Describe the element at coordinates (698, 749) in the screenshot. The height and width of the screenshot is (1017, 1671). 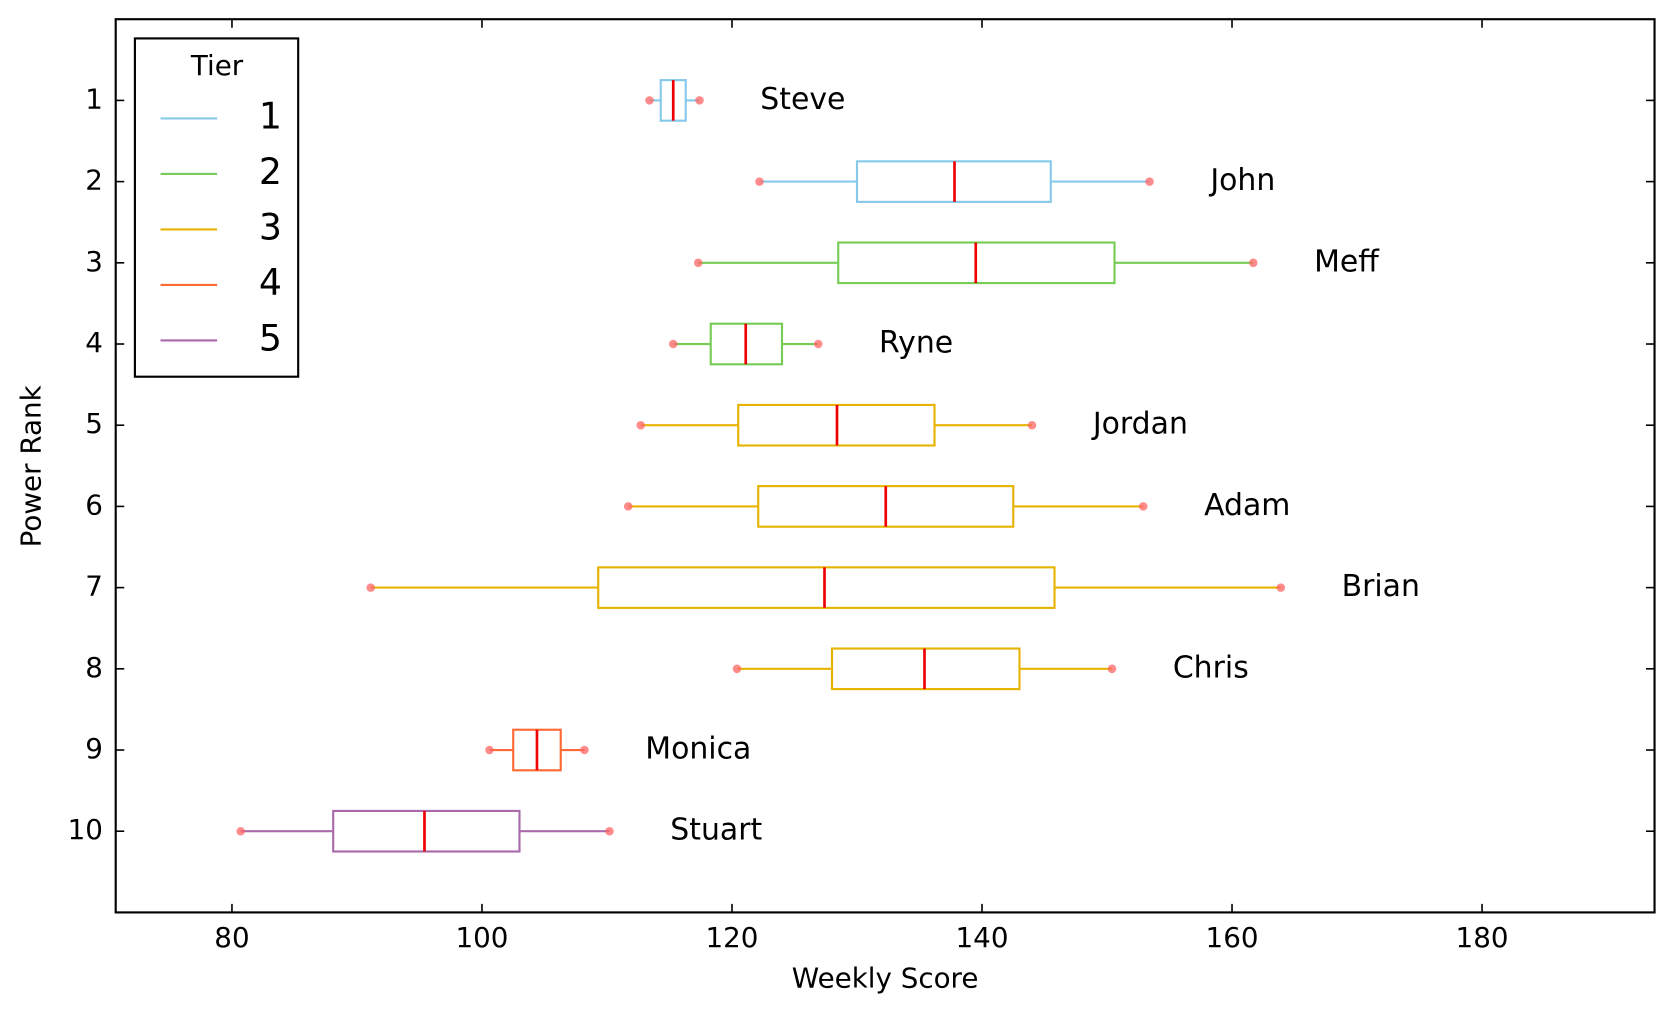
I see `box-label: Monica` at that location.